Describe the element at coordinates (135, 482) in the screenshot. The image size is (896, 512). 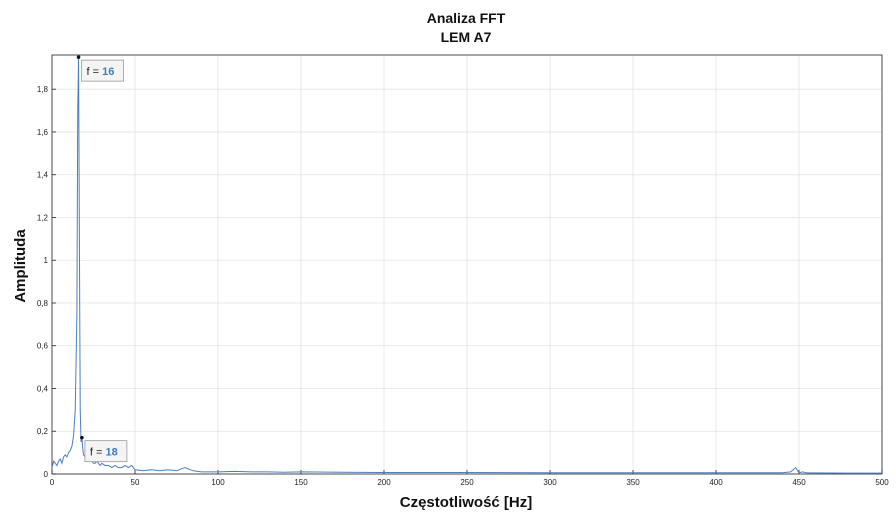
I see `x-tick-label: 50` at that location.